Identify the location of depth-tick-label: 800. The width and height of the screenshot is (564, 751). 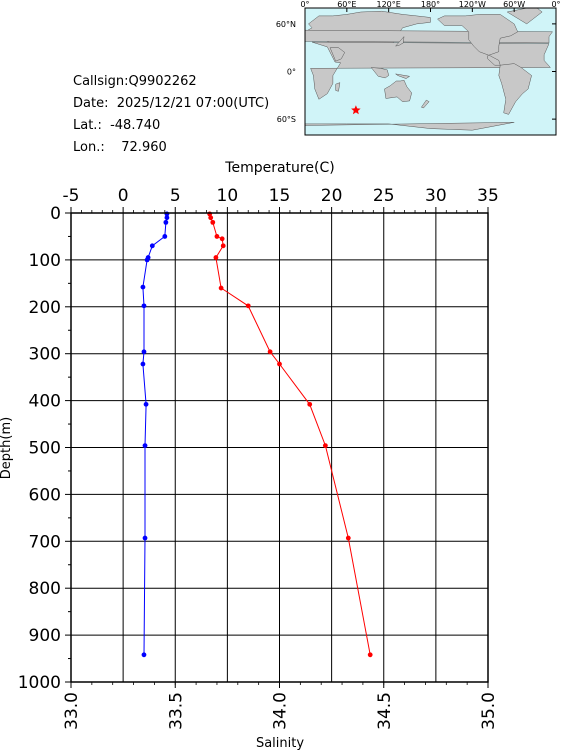
(45, 589).